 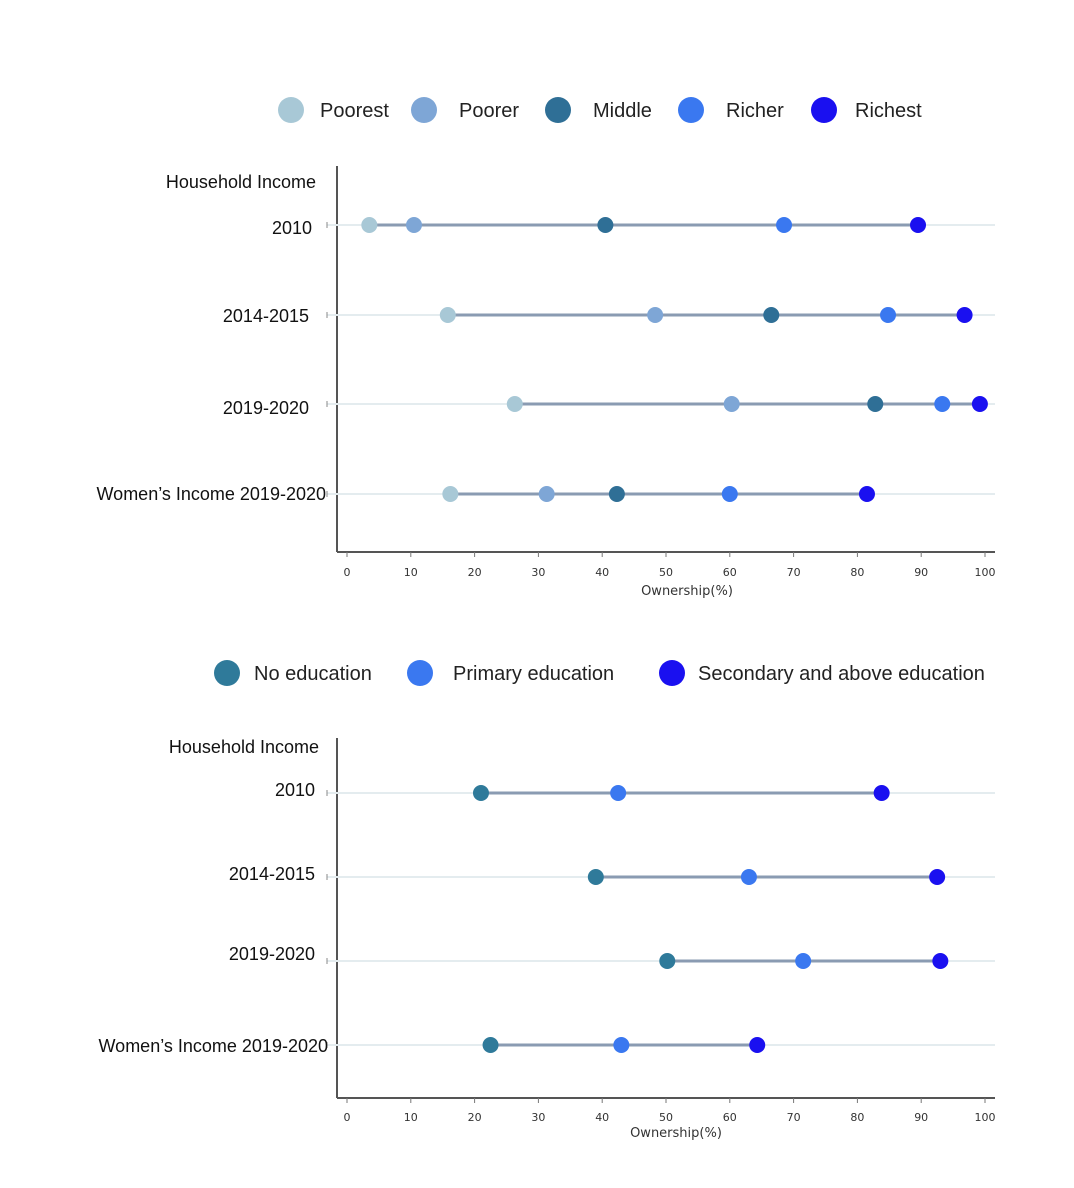 I want to click on legend-label: Poorer, so click(x=489, y=111).